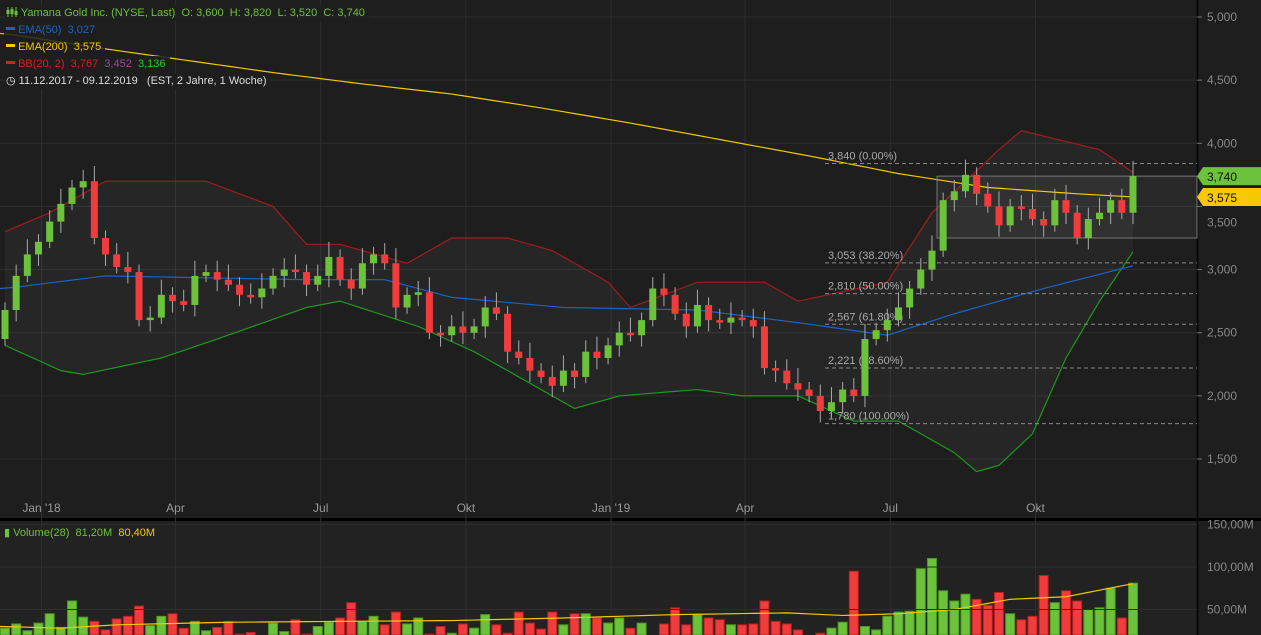 This screenshot has height=635, width=1261. Describe the element at coordinates (98, 13) in the screenshot. I see `instrument-title: Yamana Gold Inc. (NYSE, Last)` at that location.